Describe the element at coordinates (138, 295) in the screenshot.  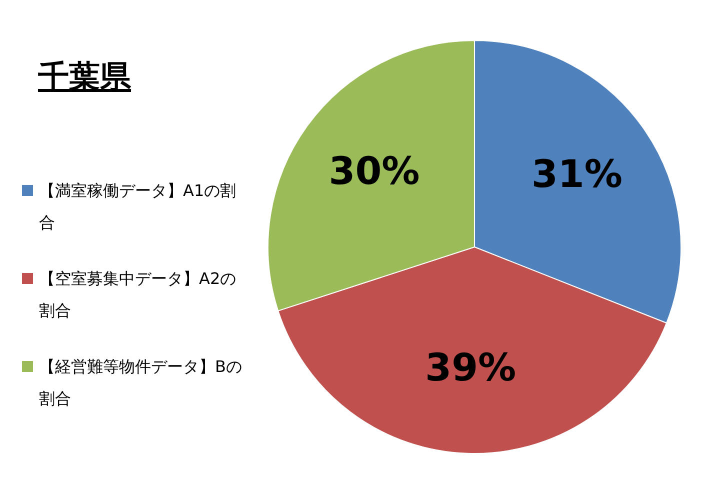
I see `legend-label: 【空室募集中データ】A2の割合` at that location.